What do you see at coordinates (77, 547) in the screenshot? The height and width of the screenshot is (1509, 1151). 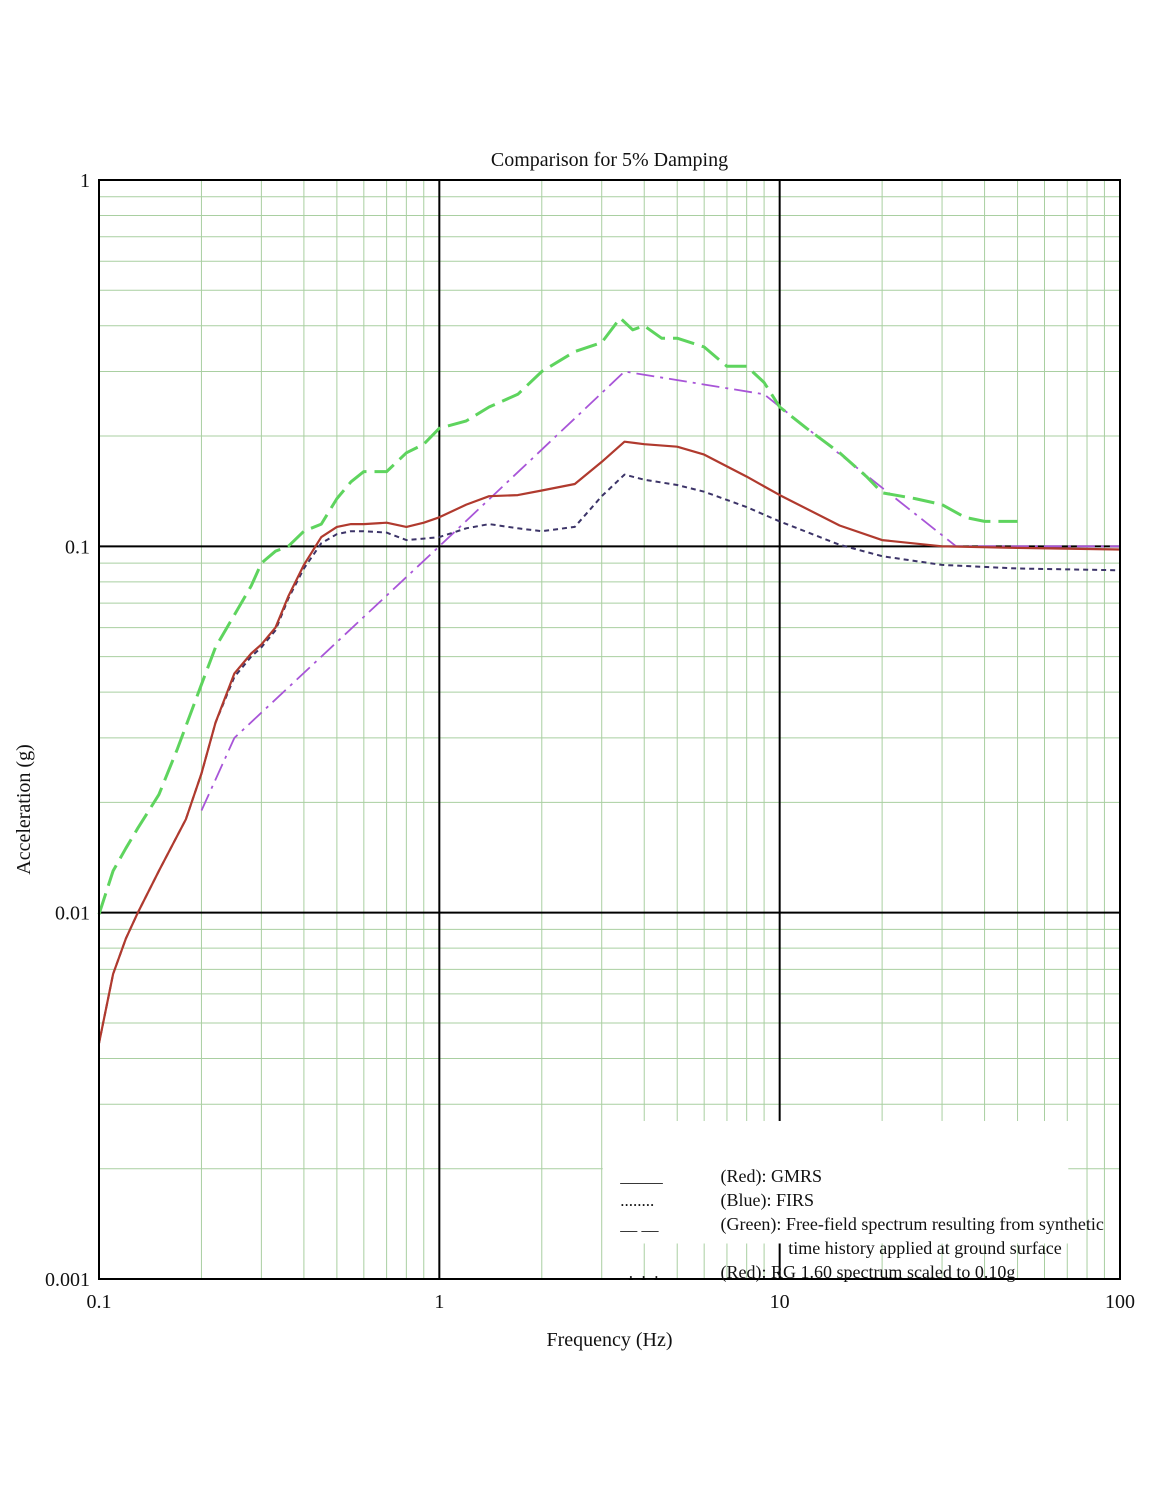 I see `y-tick-label: 0.1` at bounding box center [77, 547].